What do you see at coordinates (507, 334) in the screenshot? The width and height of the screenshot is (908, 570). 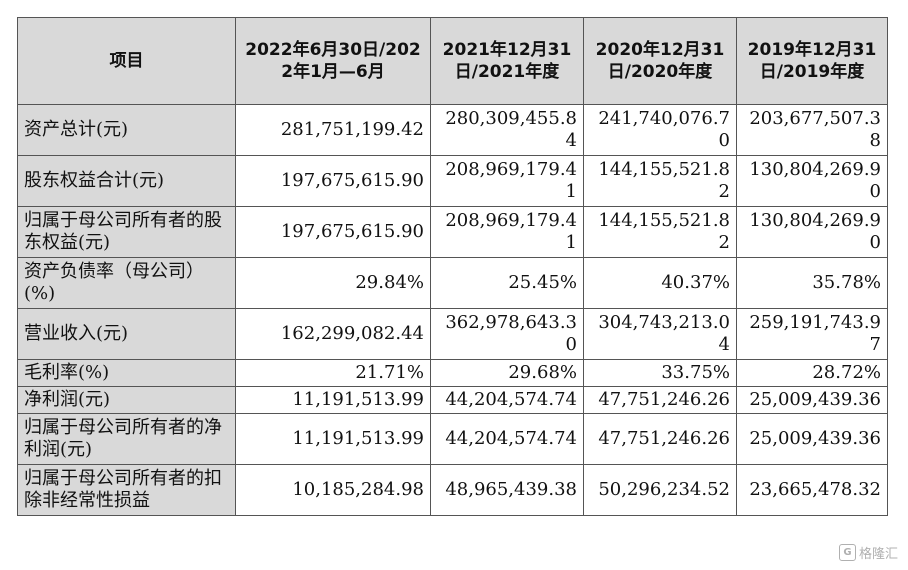 I see `cell-value: 362,978,643.30` at bounding box center [507, 334].